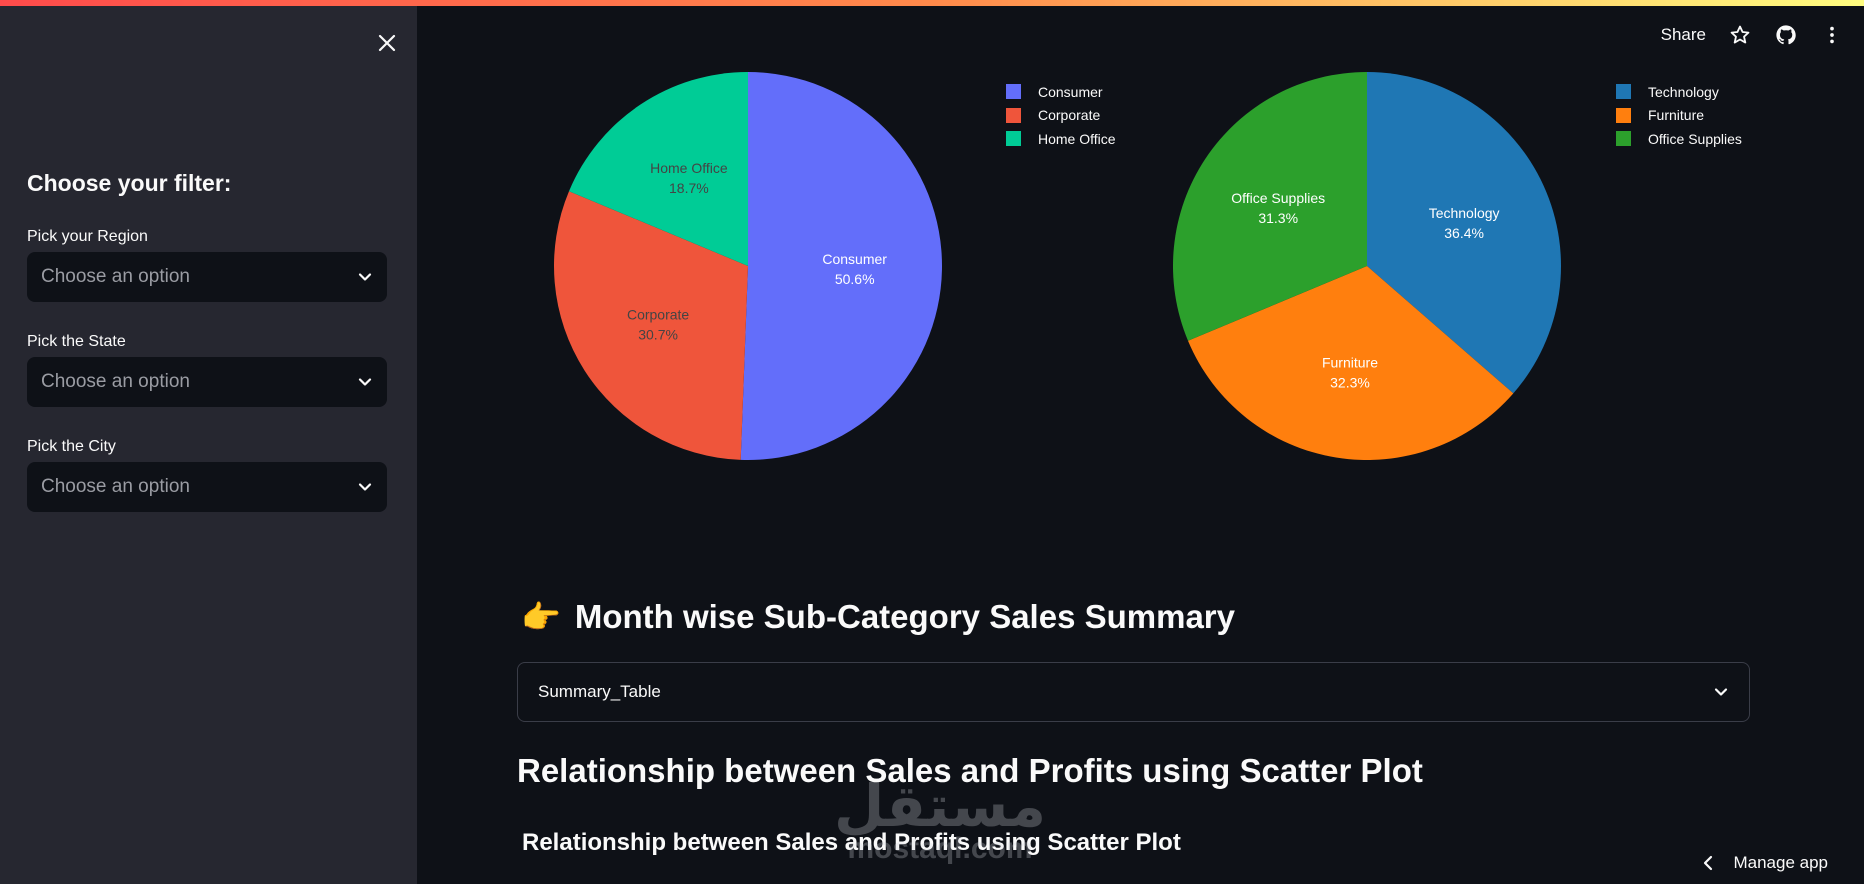 Image resolution: width=1864 pixels, height=884 pixels. What do you see at coordinates (1278, 218) in the screenshot?
I see `pie-slice-percent: 31.3%` at bounding box center [1278, 218].